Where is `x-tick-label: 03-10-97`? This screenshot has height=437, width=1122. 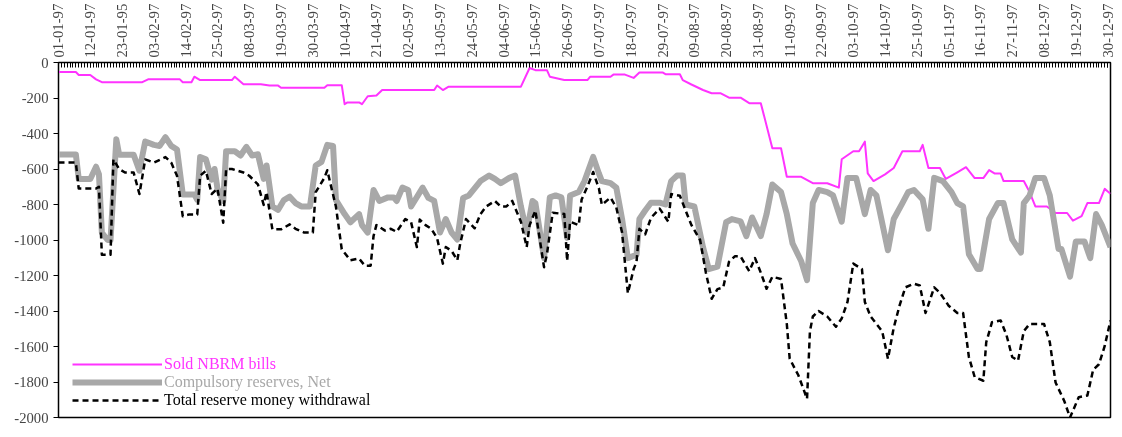 x-tick-label: 03-10-97 is located at coordinates (853, 30).